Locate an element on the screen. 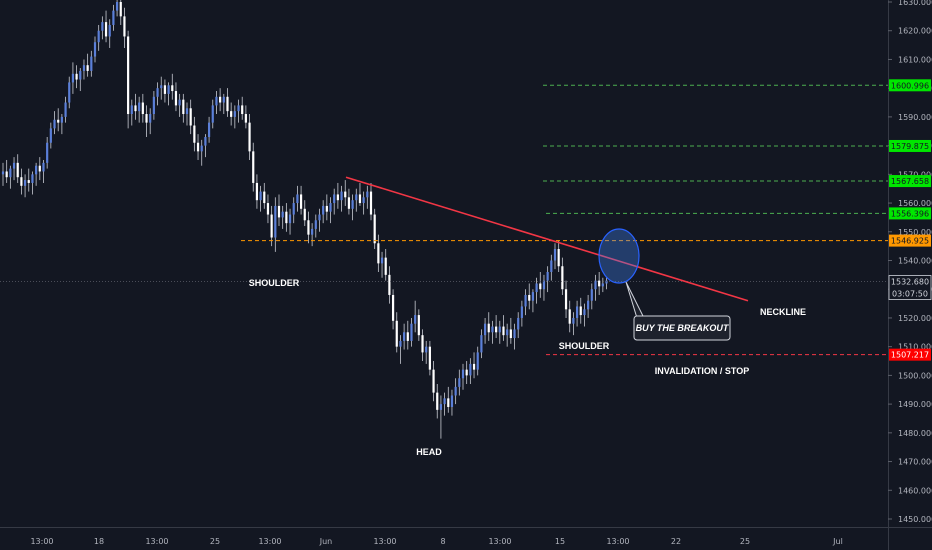 The height and width of the screenshot is (550, 932). neckline-trendline is located at coordinates (547, 239).